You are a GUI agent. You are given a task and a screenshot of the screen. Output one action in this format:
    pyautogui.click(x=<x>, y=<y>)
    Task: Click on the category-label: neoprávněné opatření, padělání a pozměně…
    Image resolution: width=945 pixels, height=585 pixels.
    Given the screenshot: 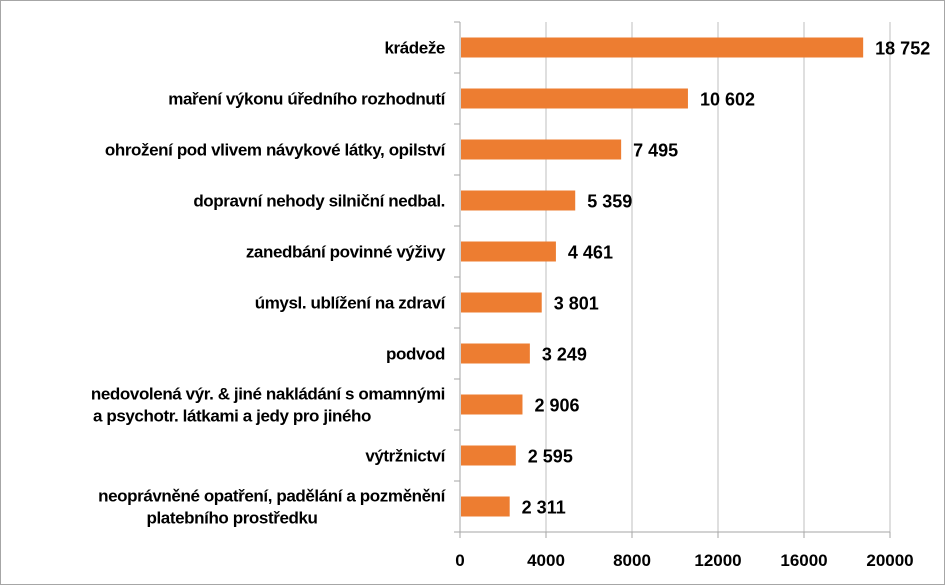 What is the action you would take?
    pyautogui.click(x=272, y=496)
    